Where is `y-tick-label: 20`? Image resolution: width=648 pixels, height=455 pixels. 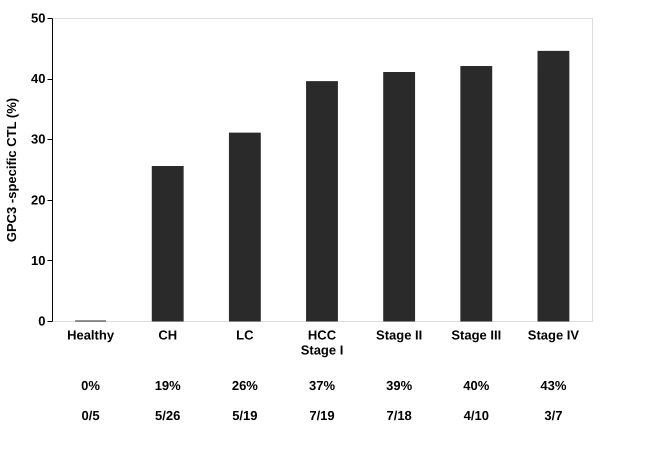 y-tick-label: 20 is located at coordinates (38, 200).